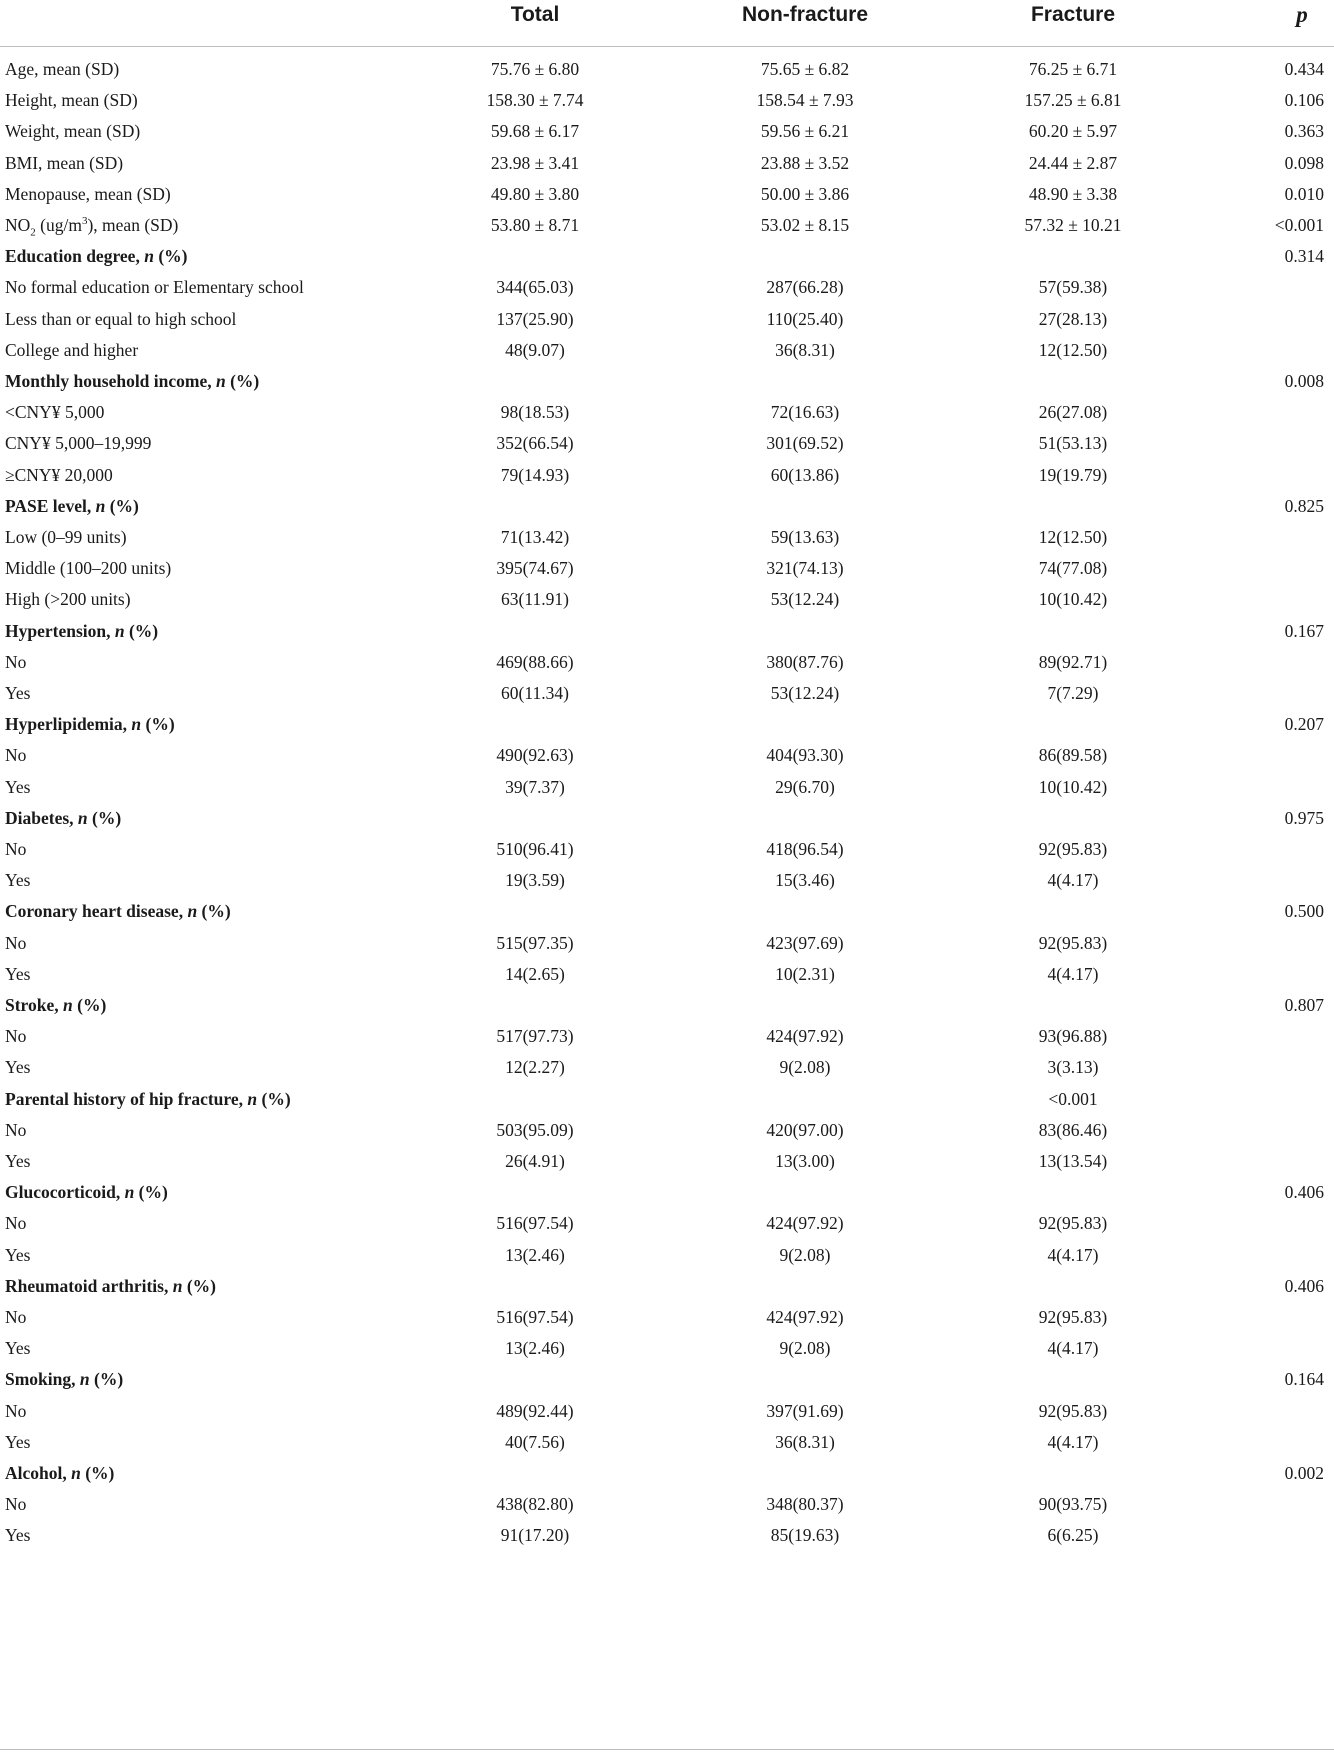 This screenshot has height=1757, width=1334. Describe the element at coordinates (535, 1223) in the screenshot. I see `cell-total: 516(97.54)` at that location.